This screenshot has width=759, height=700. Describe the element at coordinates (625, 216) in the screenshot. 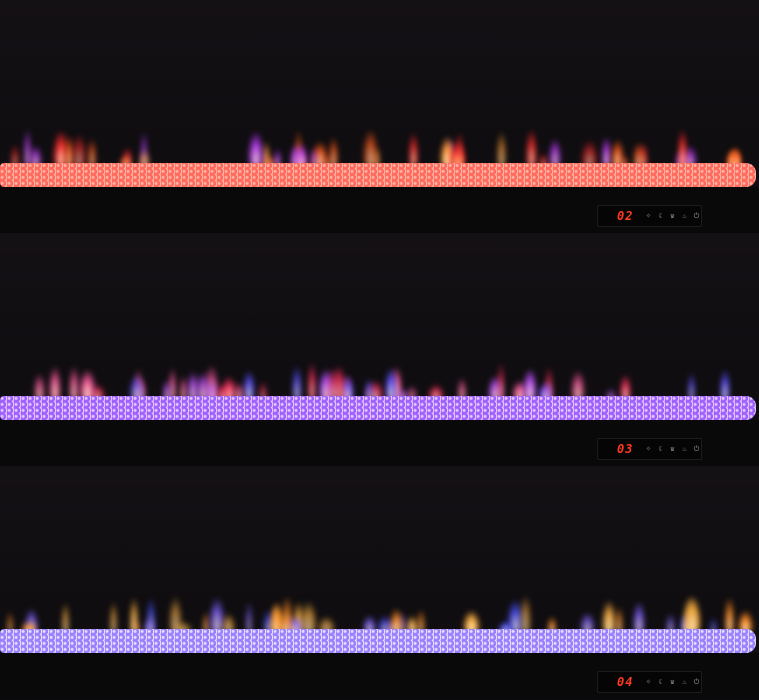

I see `led-display: 02` at that location.